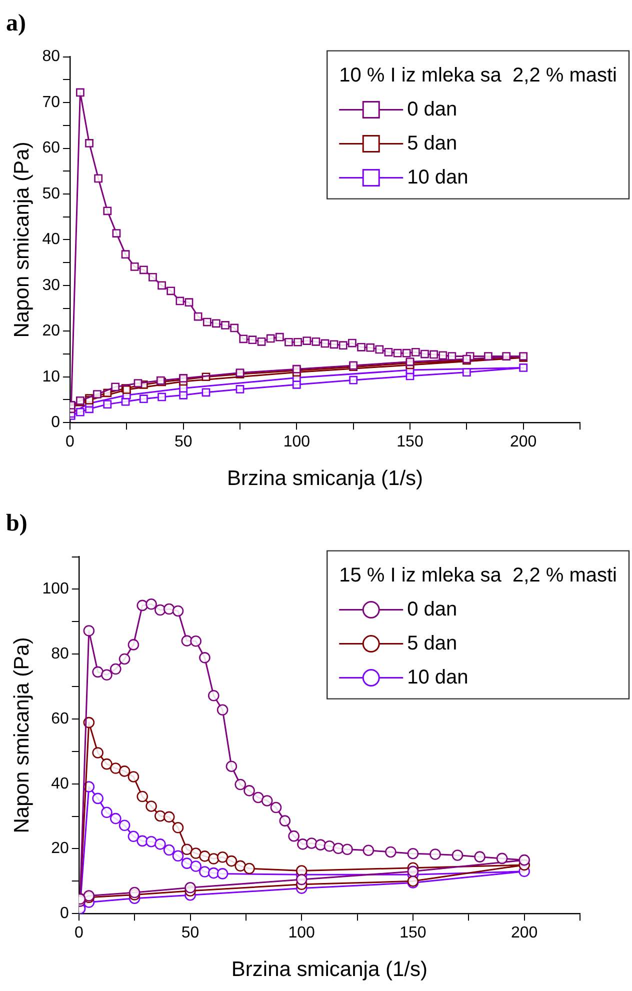  I want to click on legend-title: 10 % I iz mleka sa 2,2 % masti, so click(478, 75).